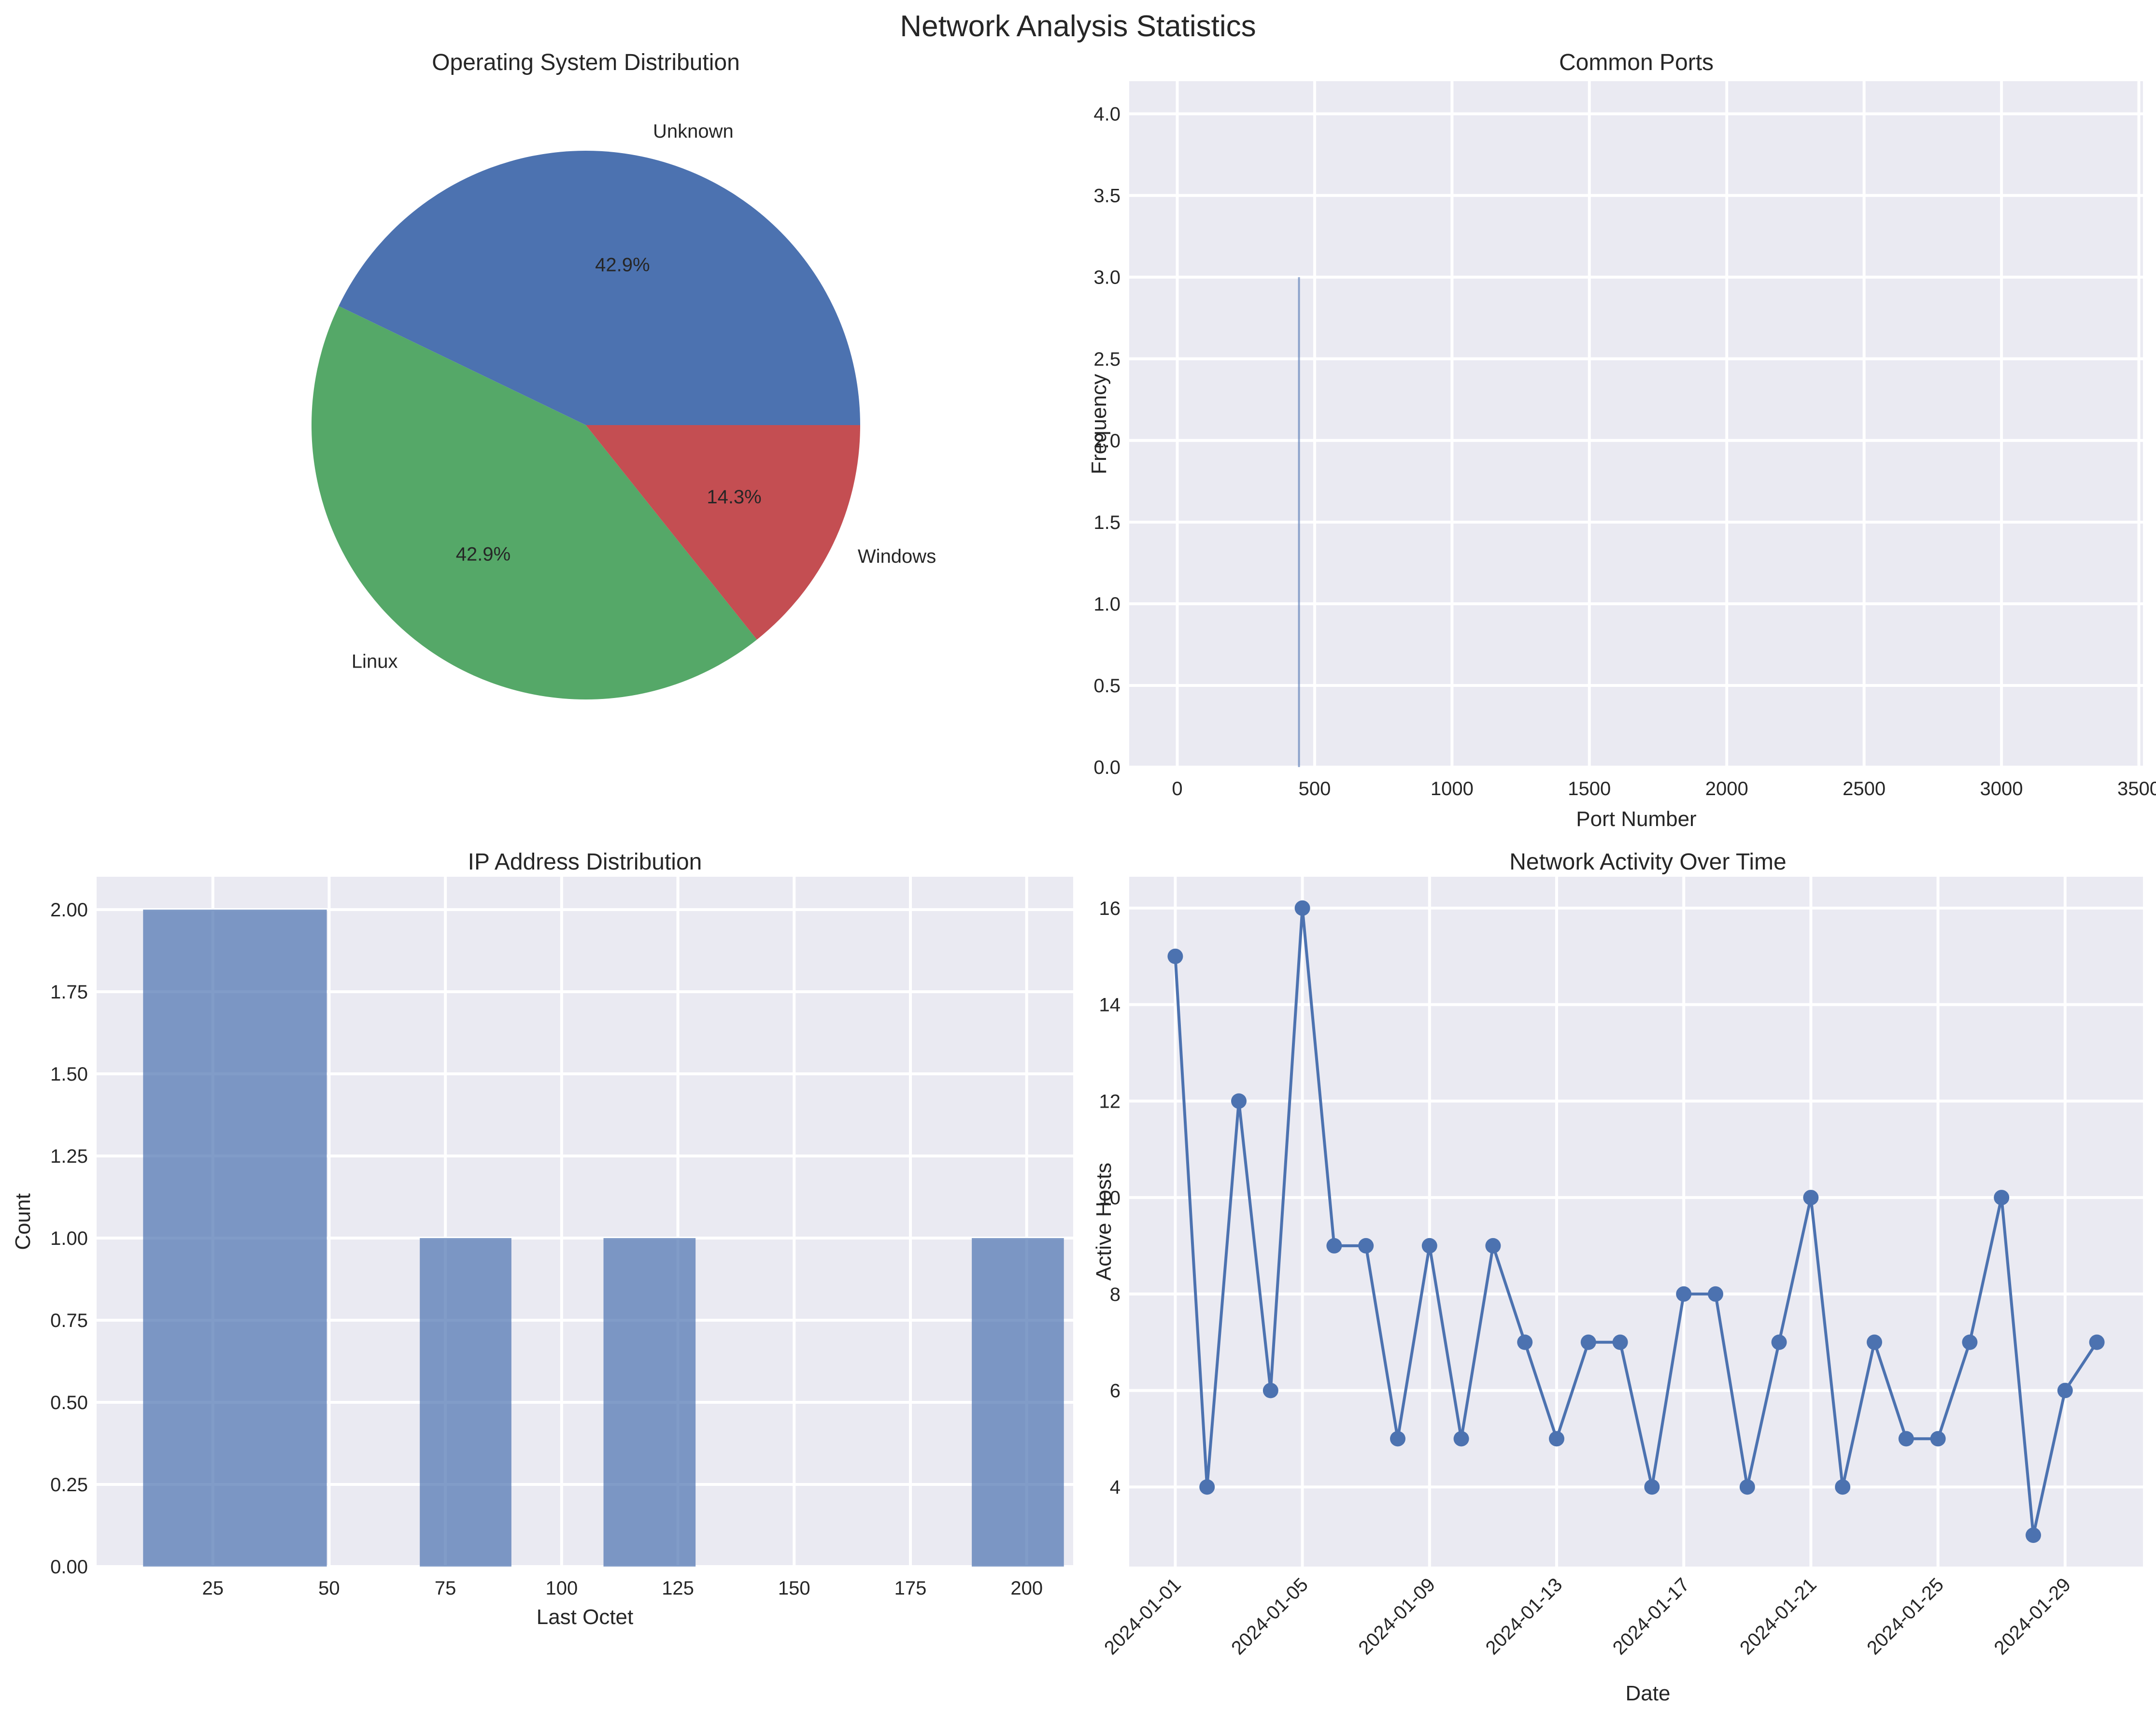 The height and width of the screenshot is (1711, 2156). I want to click on ip-xlabel: Last Octet, so click(585, 1617).